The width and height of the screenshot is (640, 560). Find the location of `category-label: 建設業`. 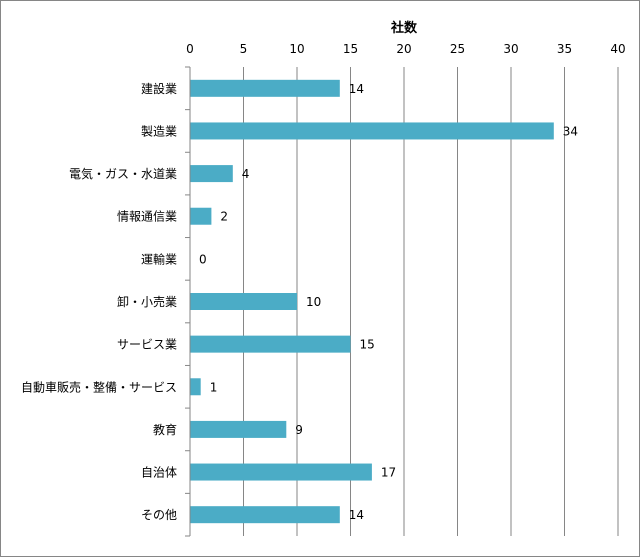

category-label: 建設業 is located at coordinates (159, 88).